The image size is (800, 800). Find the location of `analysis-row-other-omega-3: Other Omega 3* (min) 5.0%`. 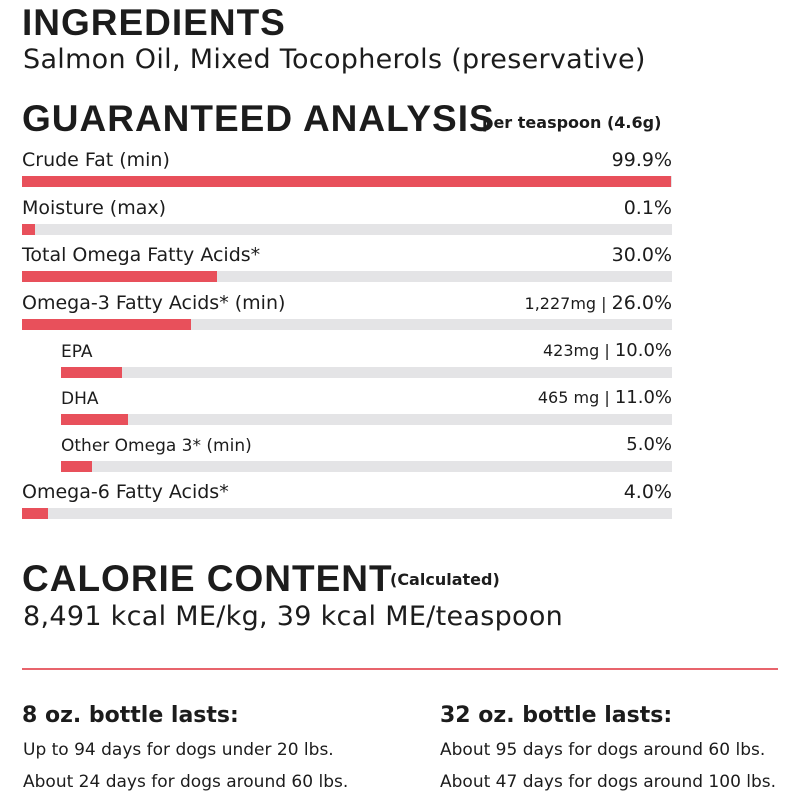

analysis-row-other-omega-3: Other Omega 3* (min) 5.0% is located at coordinates (366, 459).